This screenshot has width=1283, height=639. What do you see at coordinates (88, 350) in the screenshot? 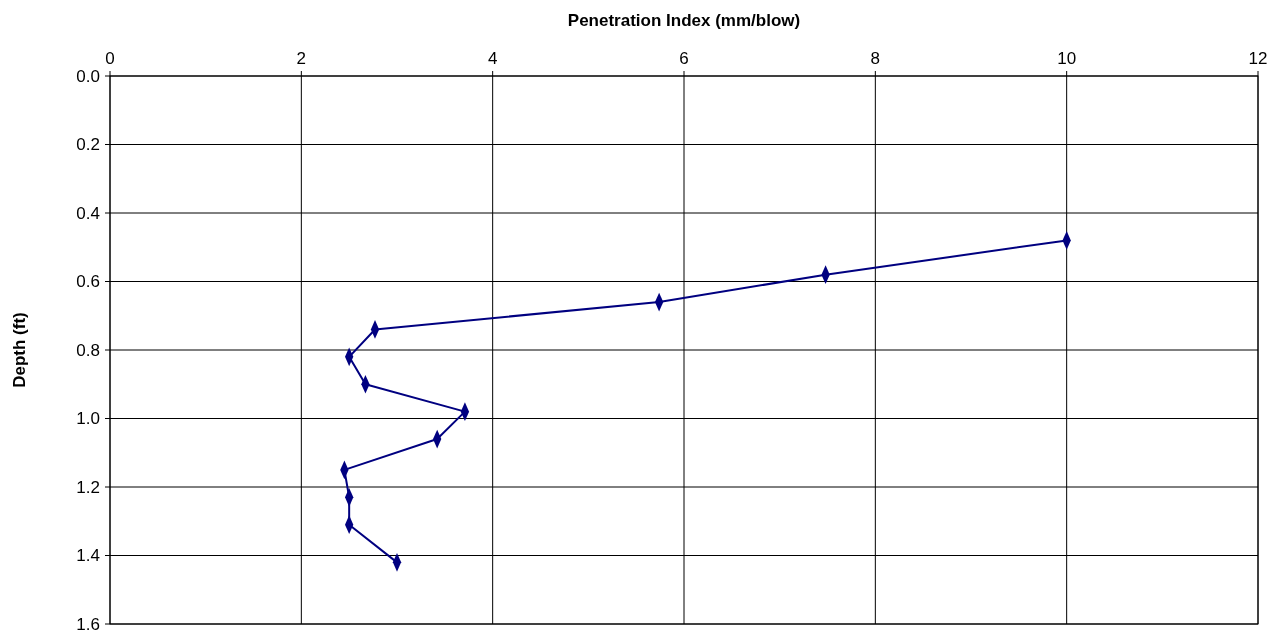
I see `y-tick-label: 0.8` at bounding box center [88, 350].